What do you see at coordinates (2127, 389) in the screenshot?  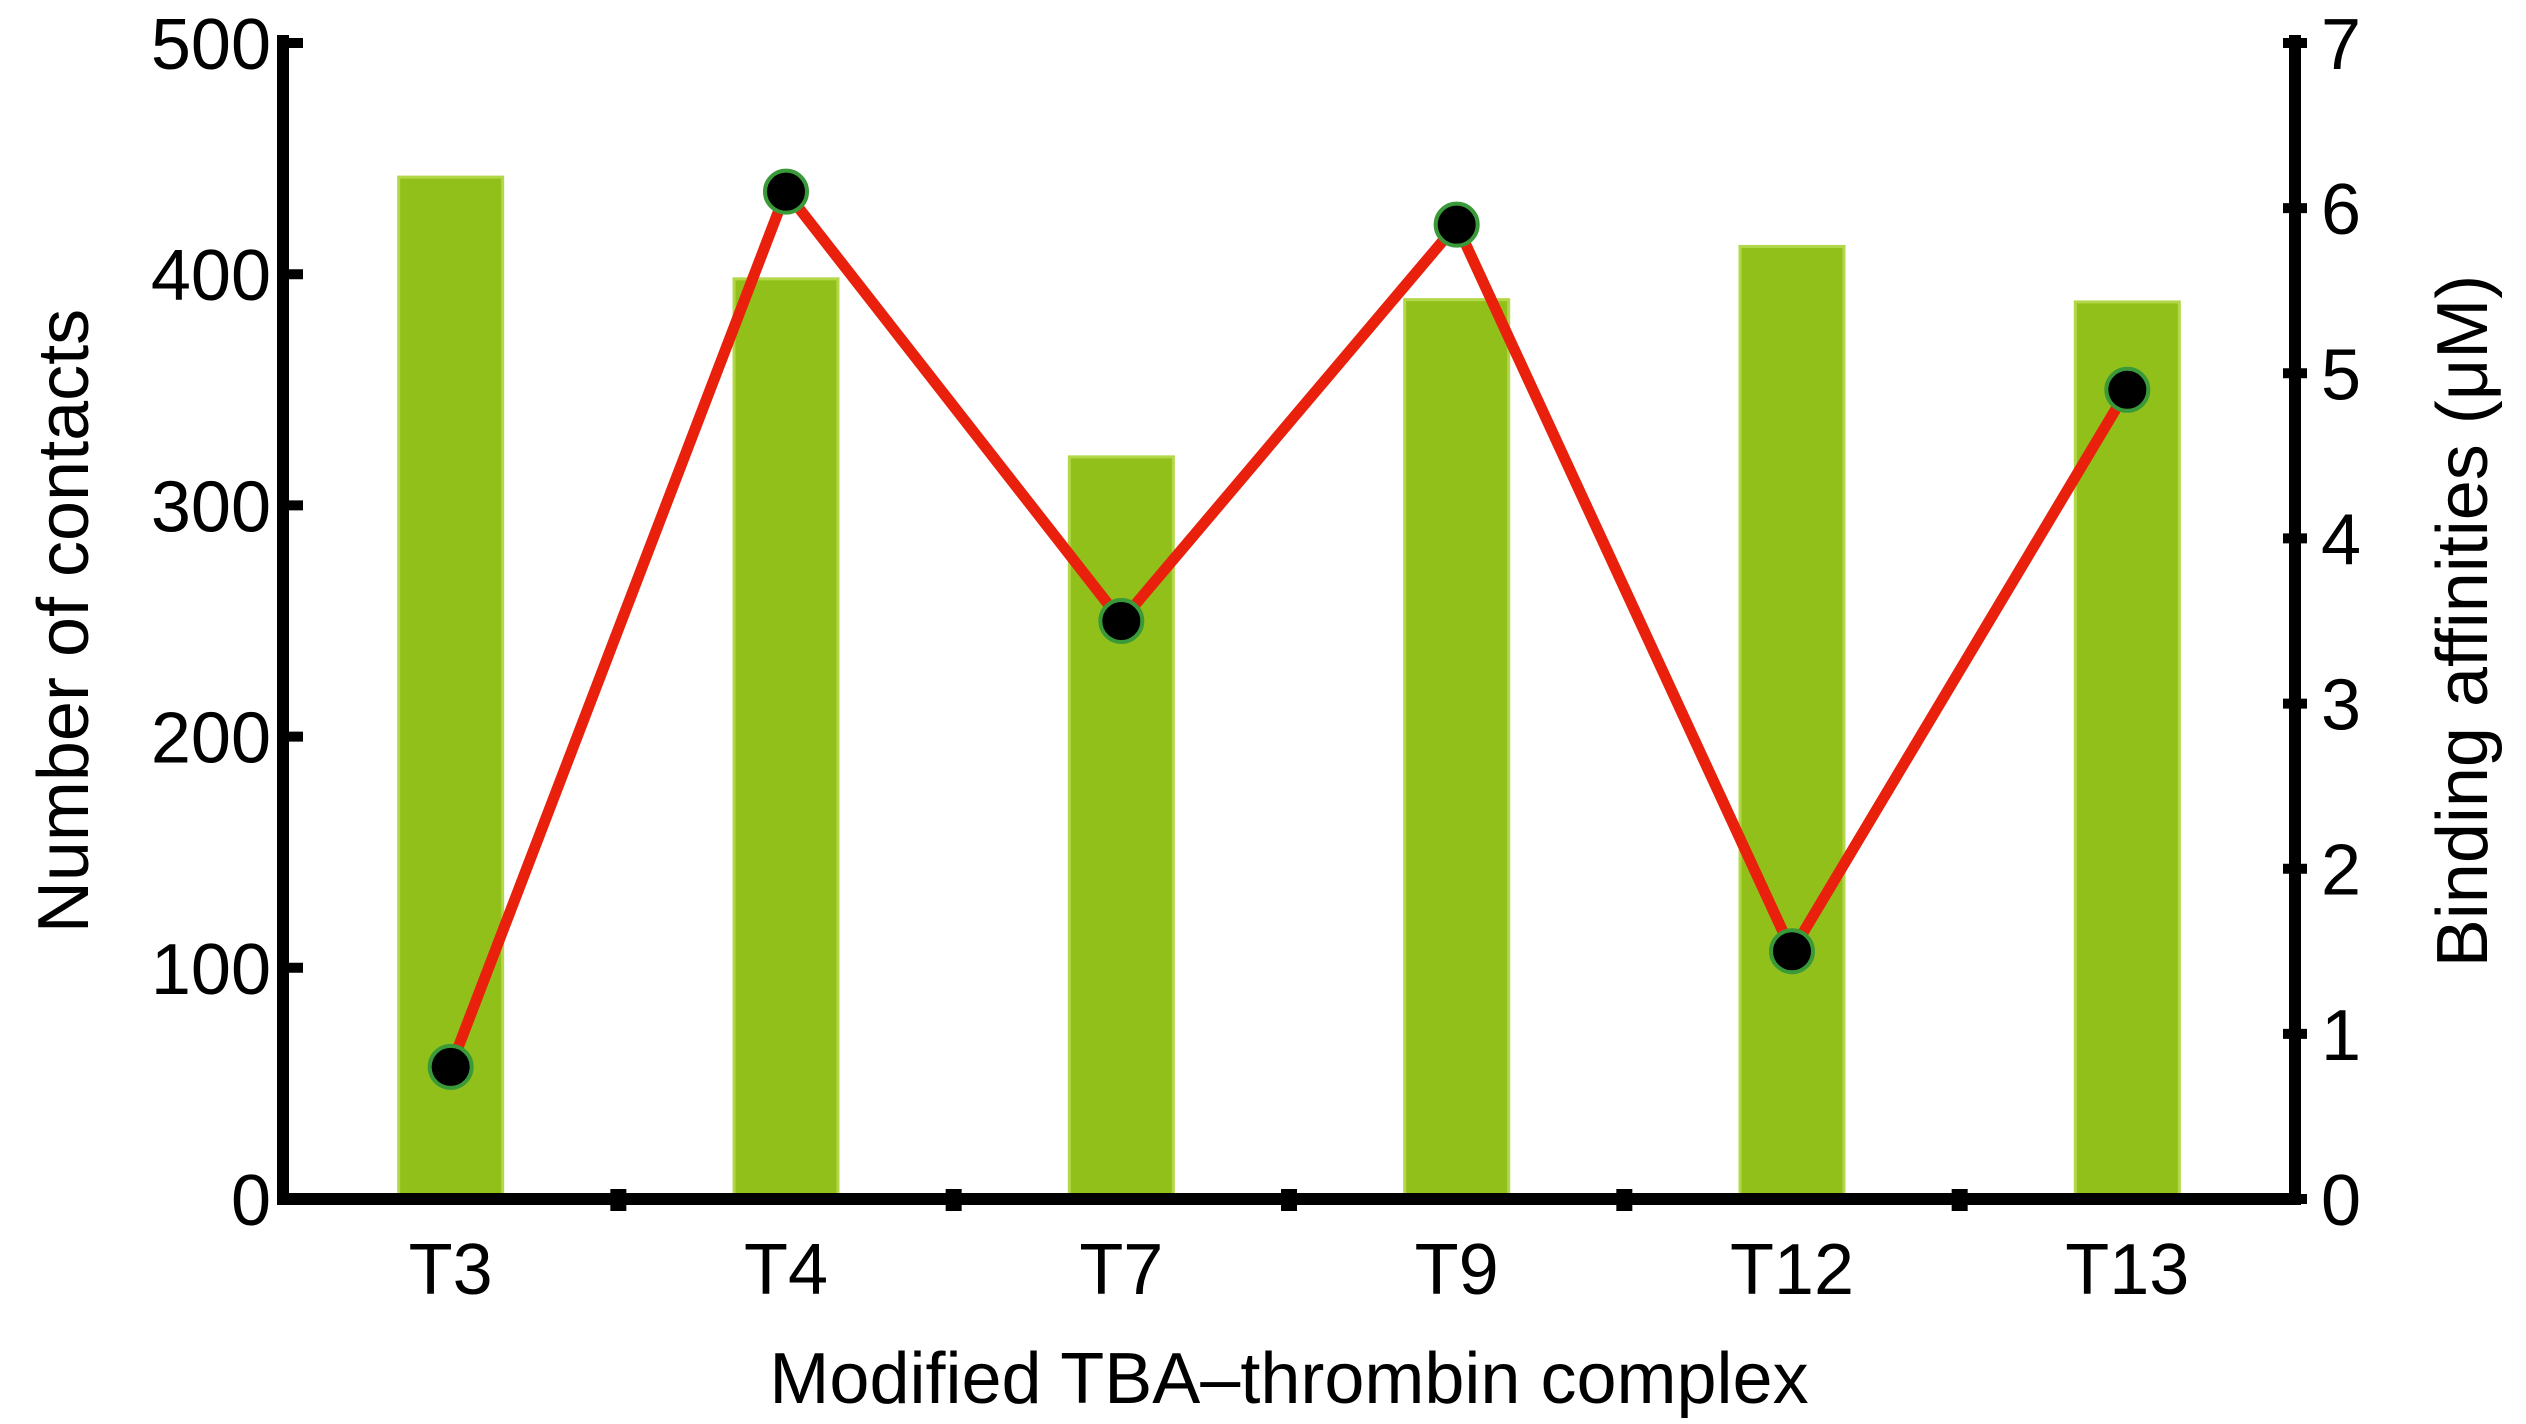 I see `point-t13` at bounding box center [2127, 389].